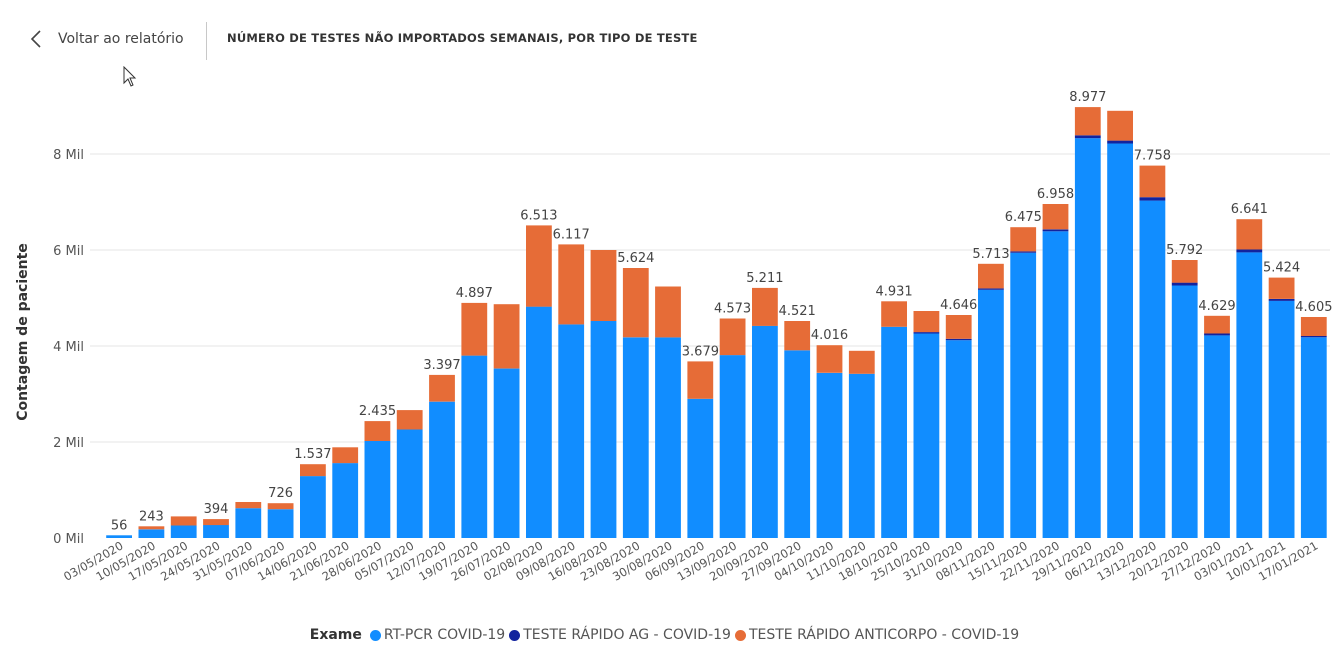 This screenshot has height=651, width=1333. Describe the element at coordinates (375, 635) in the screenshot. I see `legend-dot-icon` at that location.